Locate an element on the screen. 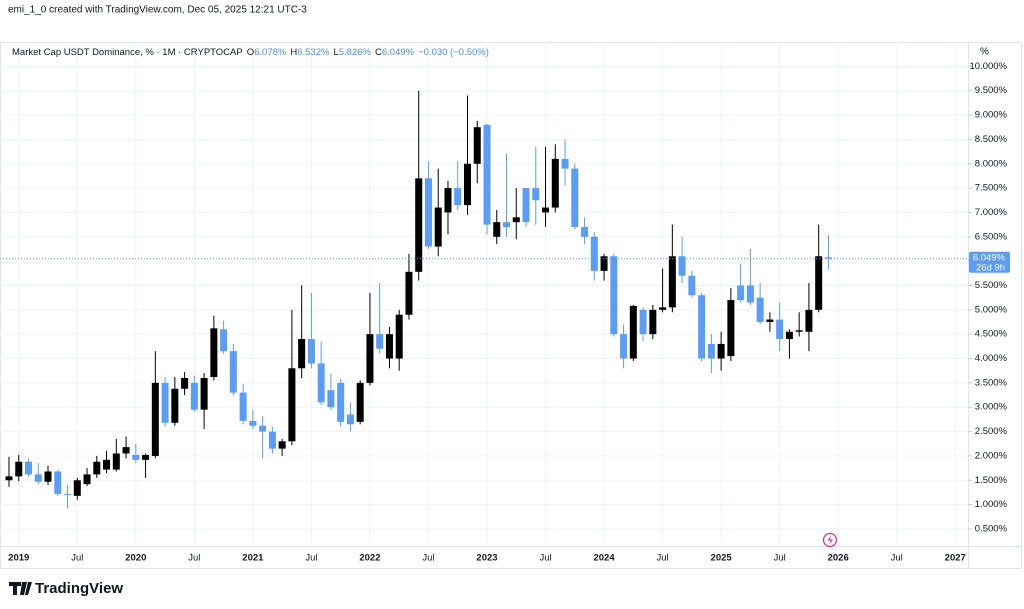  brand-logo: TradingView is located at coordinates (66, 588).